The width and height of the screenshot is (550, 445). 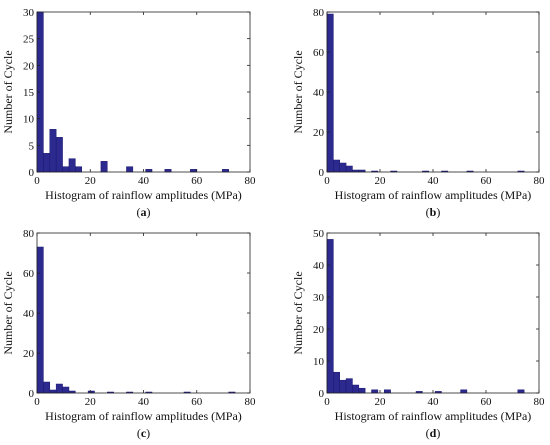 I want to click on panel-label: (d), so click(x=433, y=433).